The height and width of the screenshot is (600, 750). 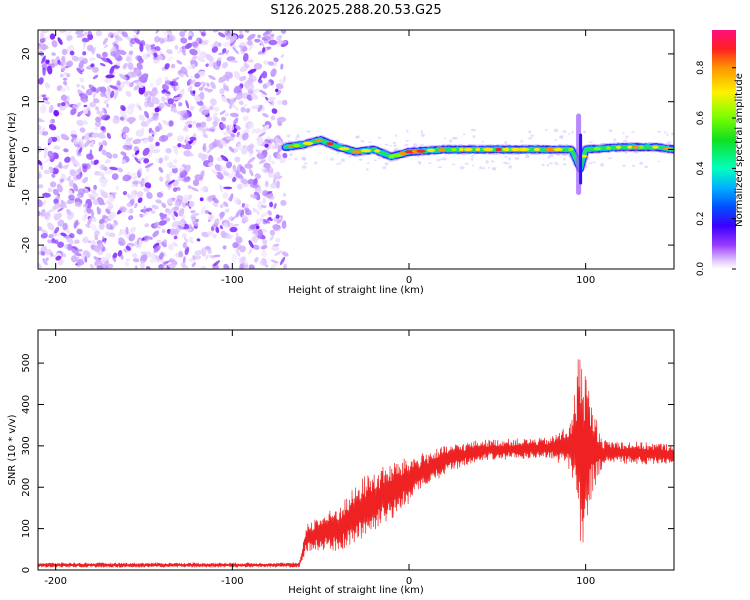 What do you see at coordinates (701, 219) in the screenshot?
I see `colorbar-tick-label: 0.2` at bounding box center [701, 219].